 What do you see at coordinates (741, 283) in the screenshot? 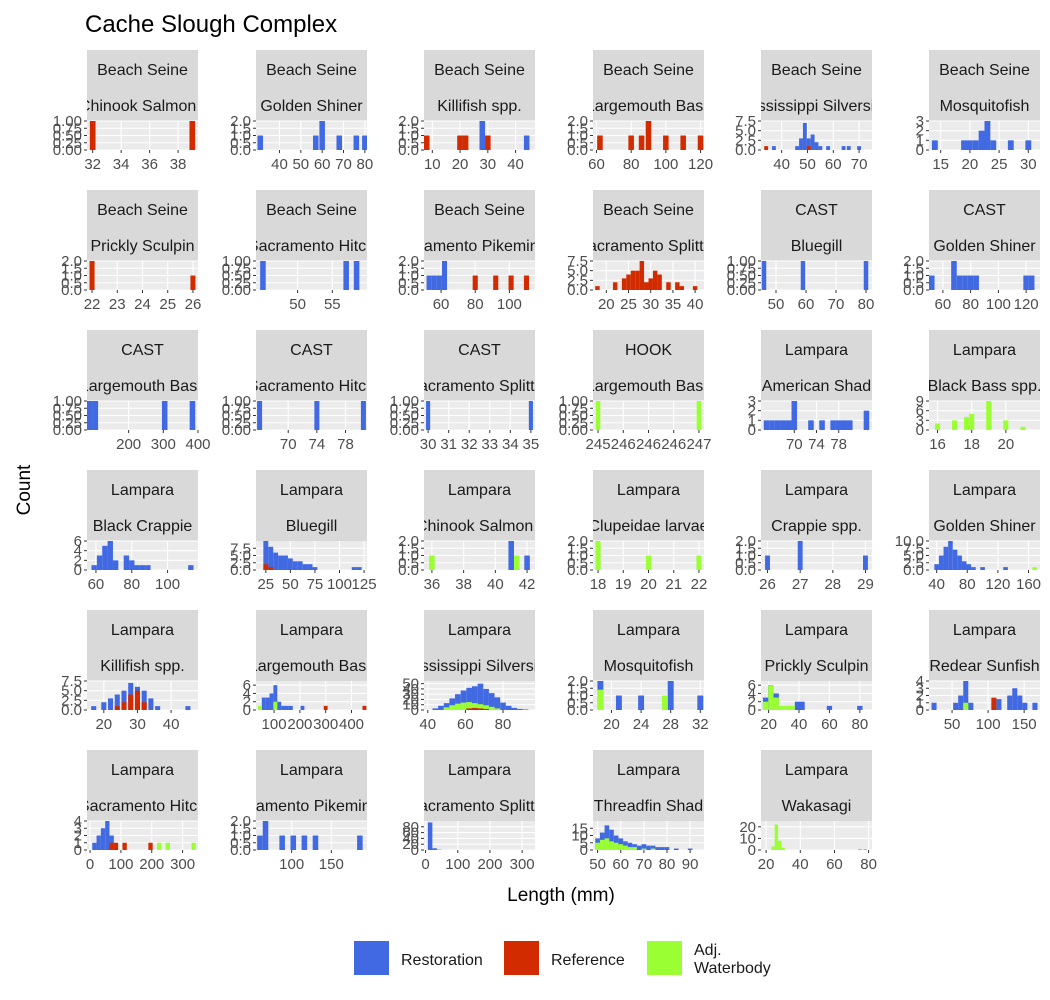
I see `y-tick-label: 0.25` at bounding box center [741, 283].